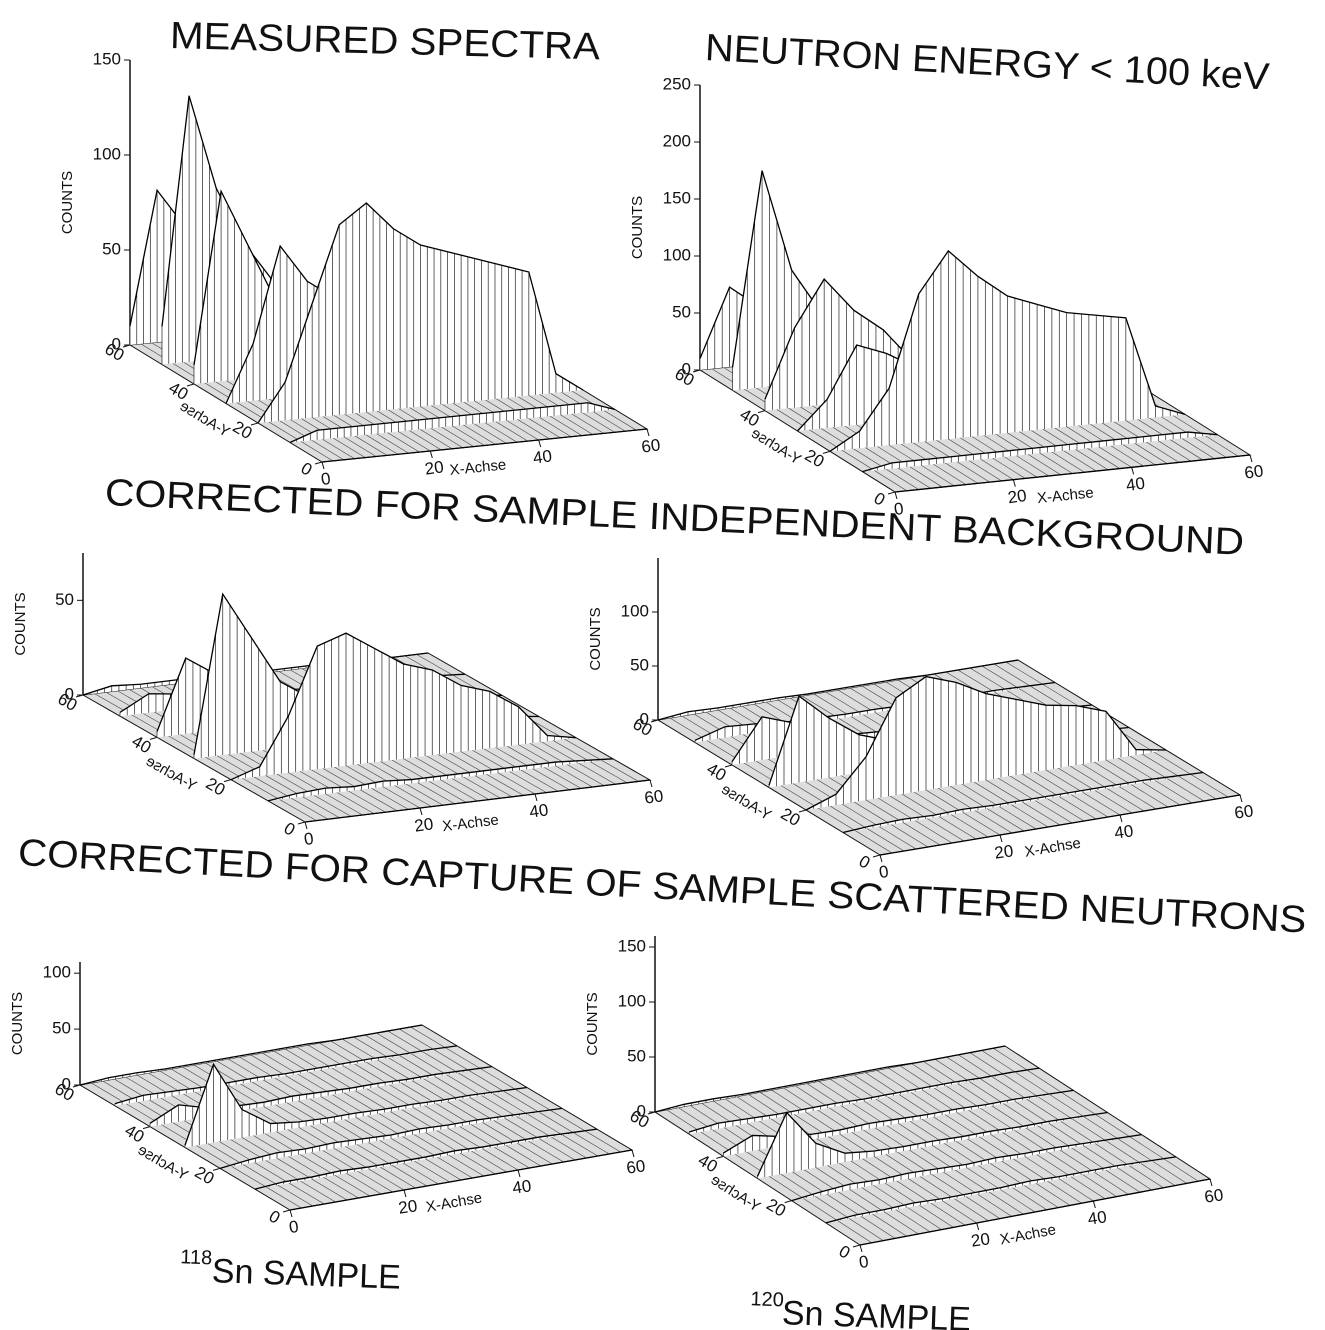 This screenshot has width=1325, height=1330. Describe the element at coordinates (386, 41) in the screenshot. I see `heading: MEASURED SPECTRA` at that location.